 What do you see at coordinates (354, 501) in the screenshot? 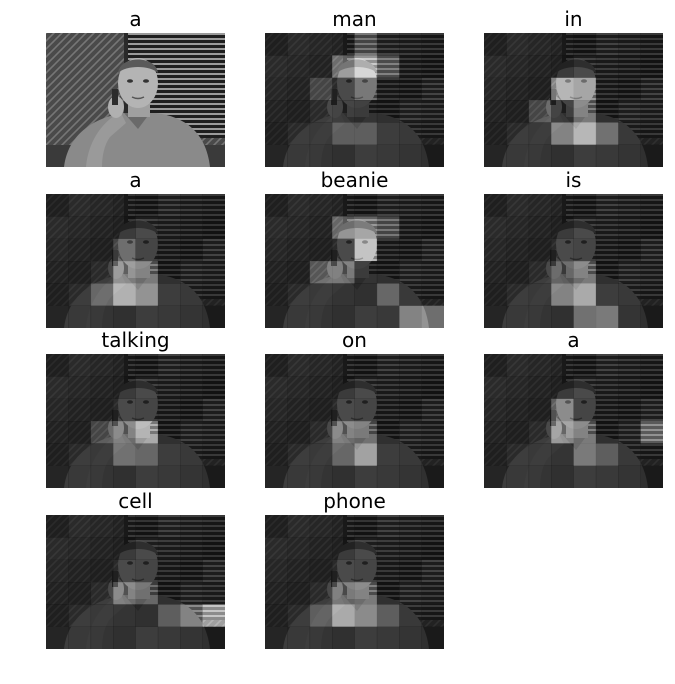
I see `word-label: phone` at bounding box center [354, 501].